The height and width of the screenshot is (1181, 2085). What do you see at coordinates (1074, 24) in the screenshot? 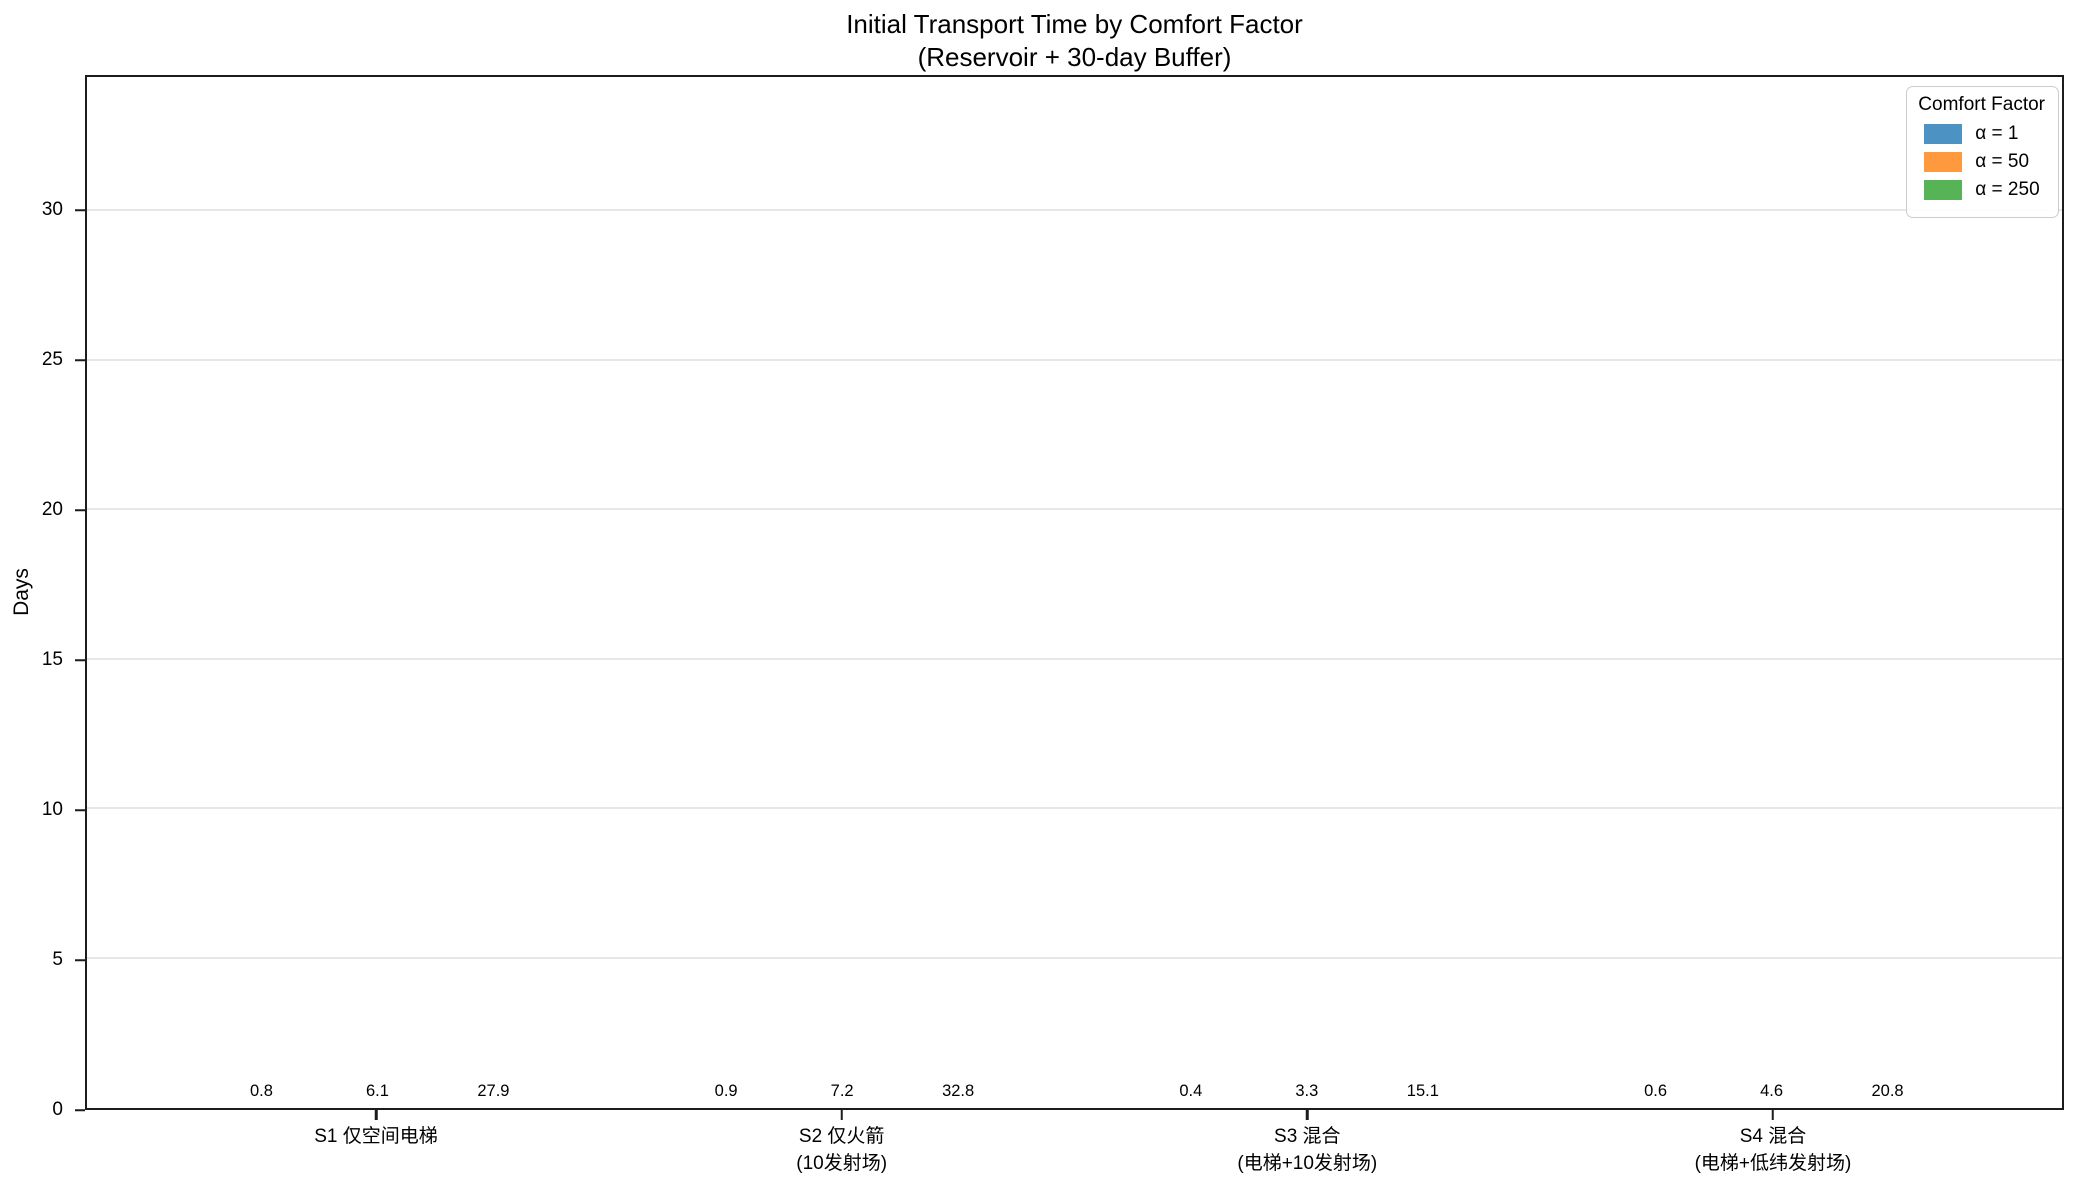
I see `chart-title-line1: Initial Transport Time by Comfort Factor` at bounding box center [1074, 24].